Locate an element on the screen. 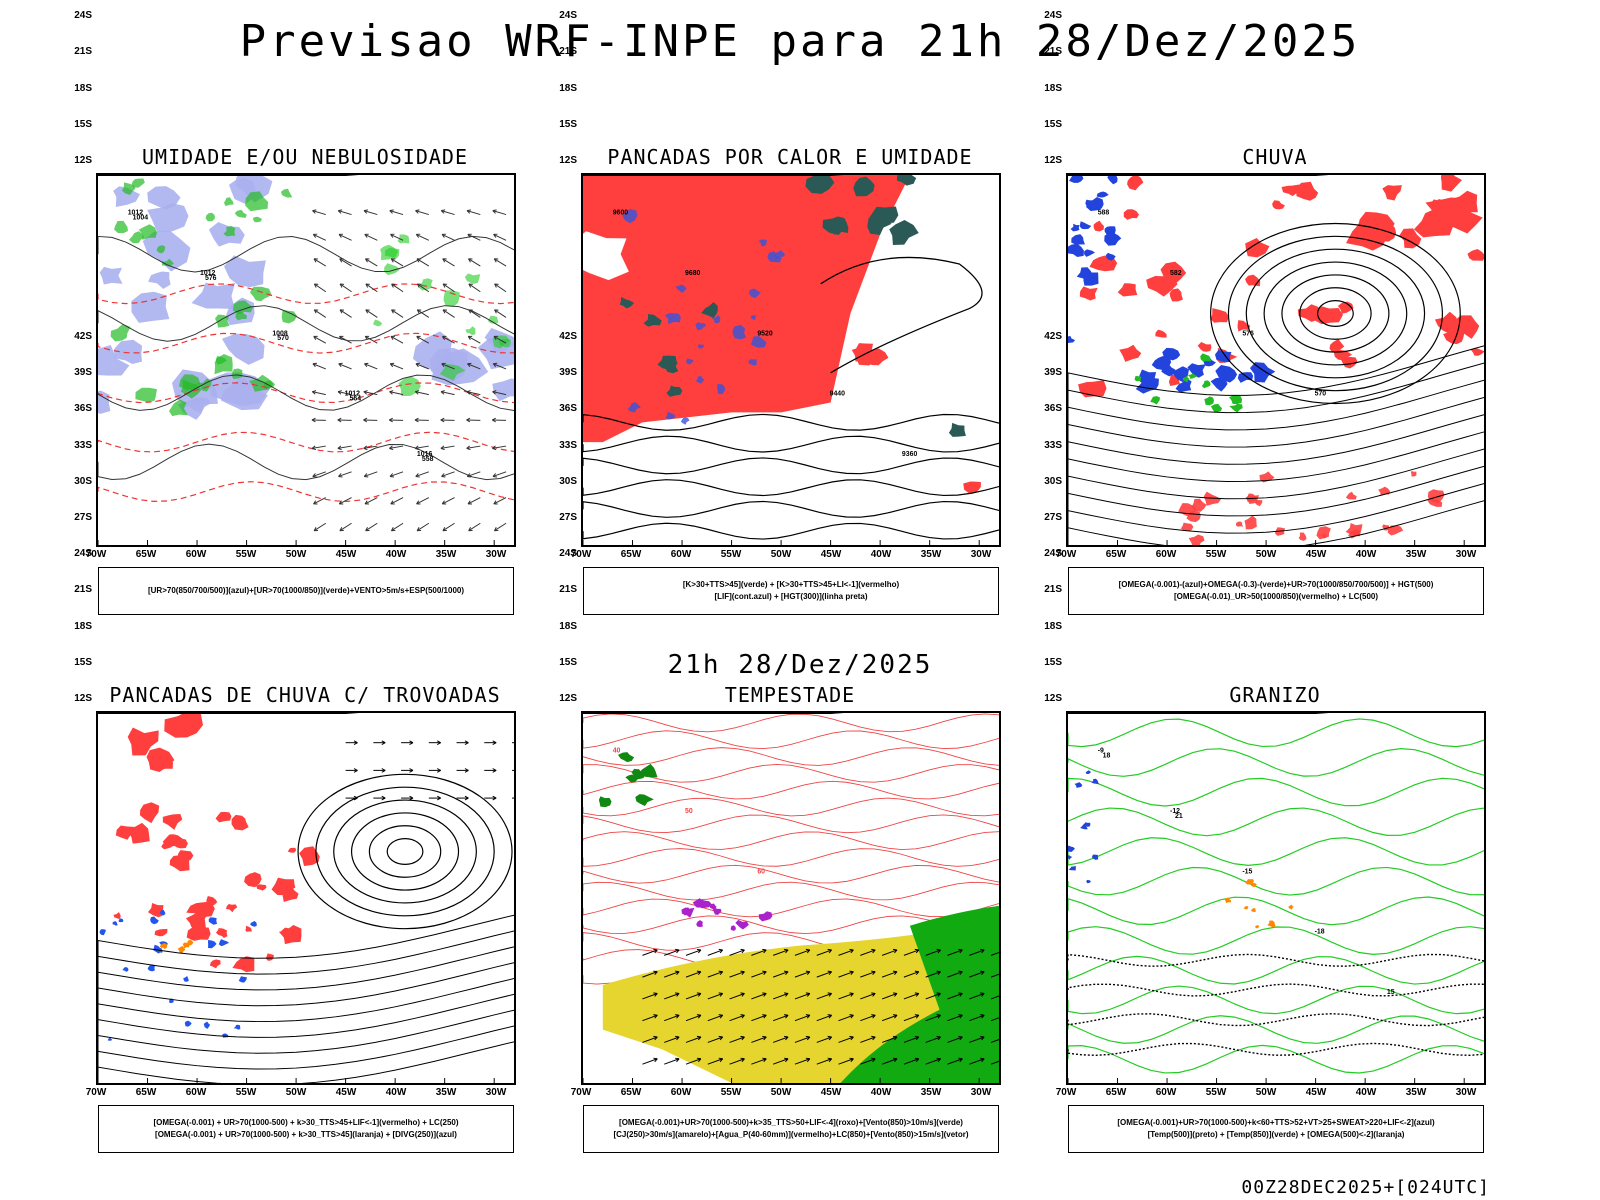  low-level-jet-green-area is located at coordinates (605, 802).